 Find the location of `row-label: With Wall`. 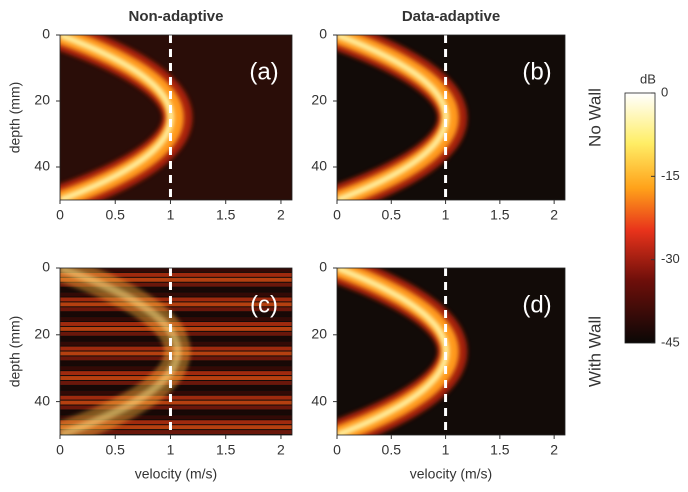

row-label: With Wall is located at coordinates (594, 351).